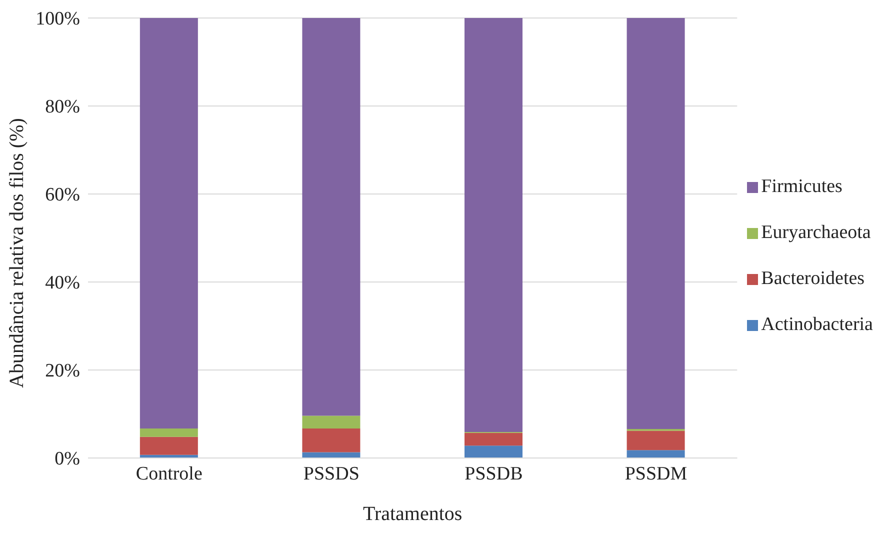 Image resolution: width=891 pixels, height=536 pixels. I want to click on y-tick-label: 40%, so click(62, 283).